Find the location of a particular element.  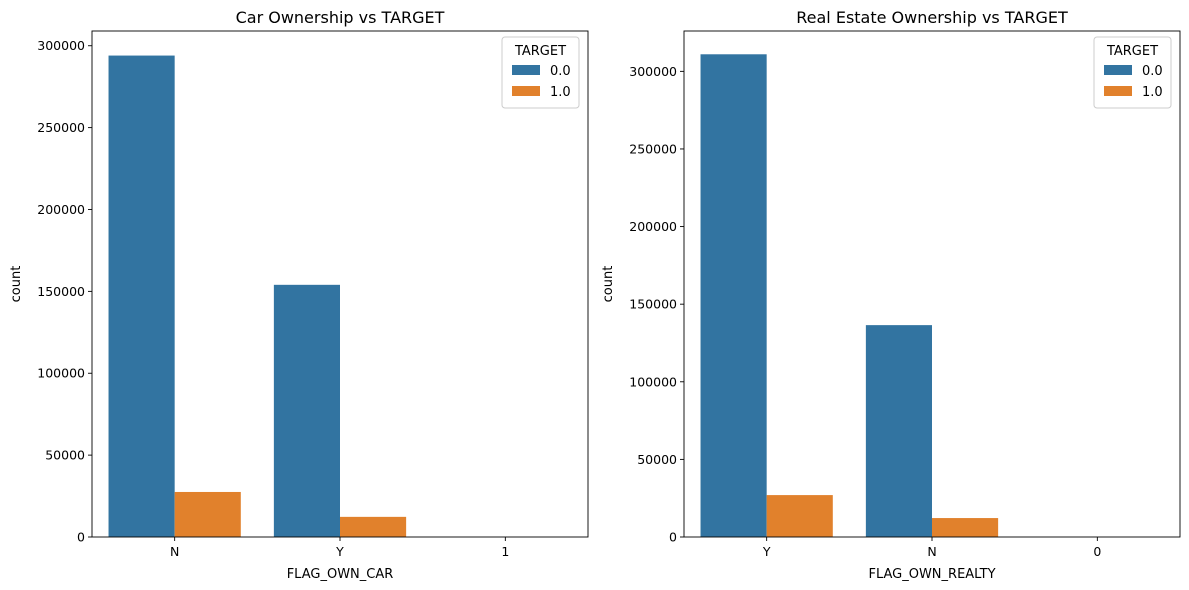

x-tick-label: 0 is located at coordinates (1097, 551).